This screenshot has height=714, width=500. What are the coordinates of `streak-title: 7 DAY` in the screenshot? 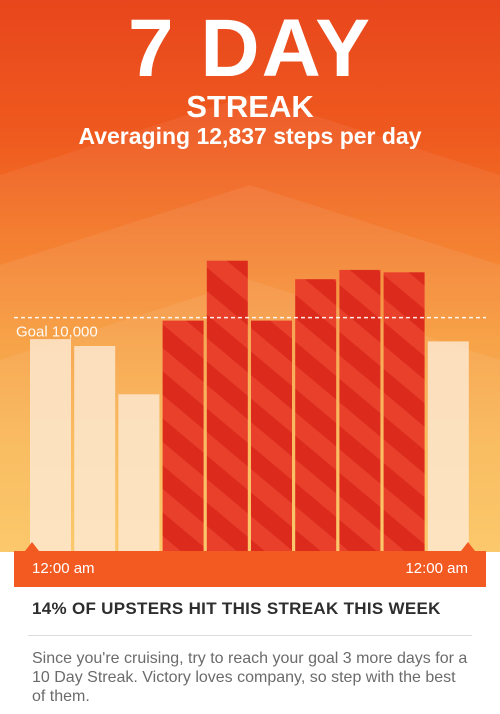 It's located at (250, 48).